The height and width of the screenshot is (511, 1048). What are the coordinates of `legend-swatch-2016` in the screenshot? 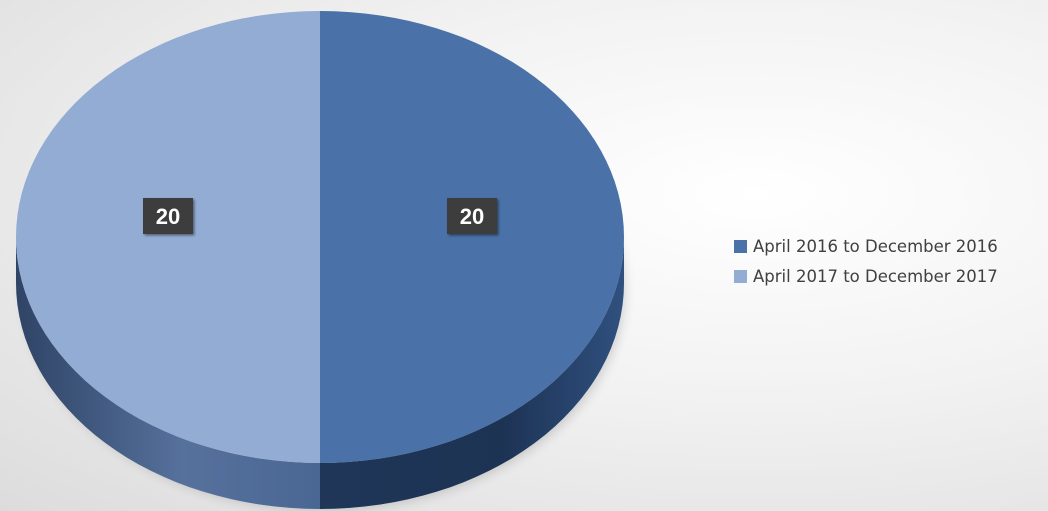 It's located at (740, 246).